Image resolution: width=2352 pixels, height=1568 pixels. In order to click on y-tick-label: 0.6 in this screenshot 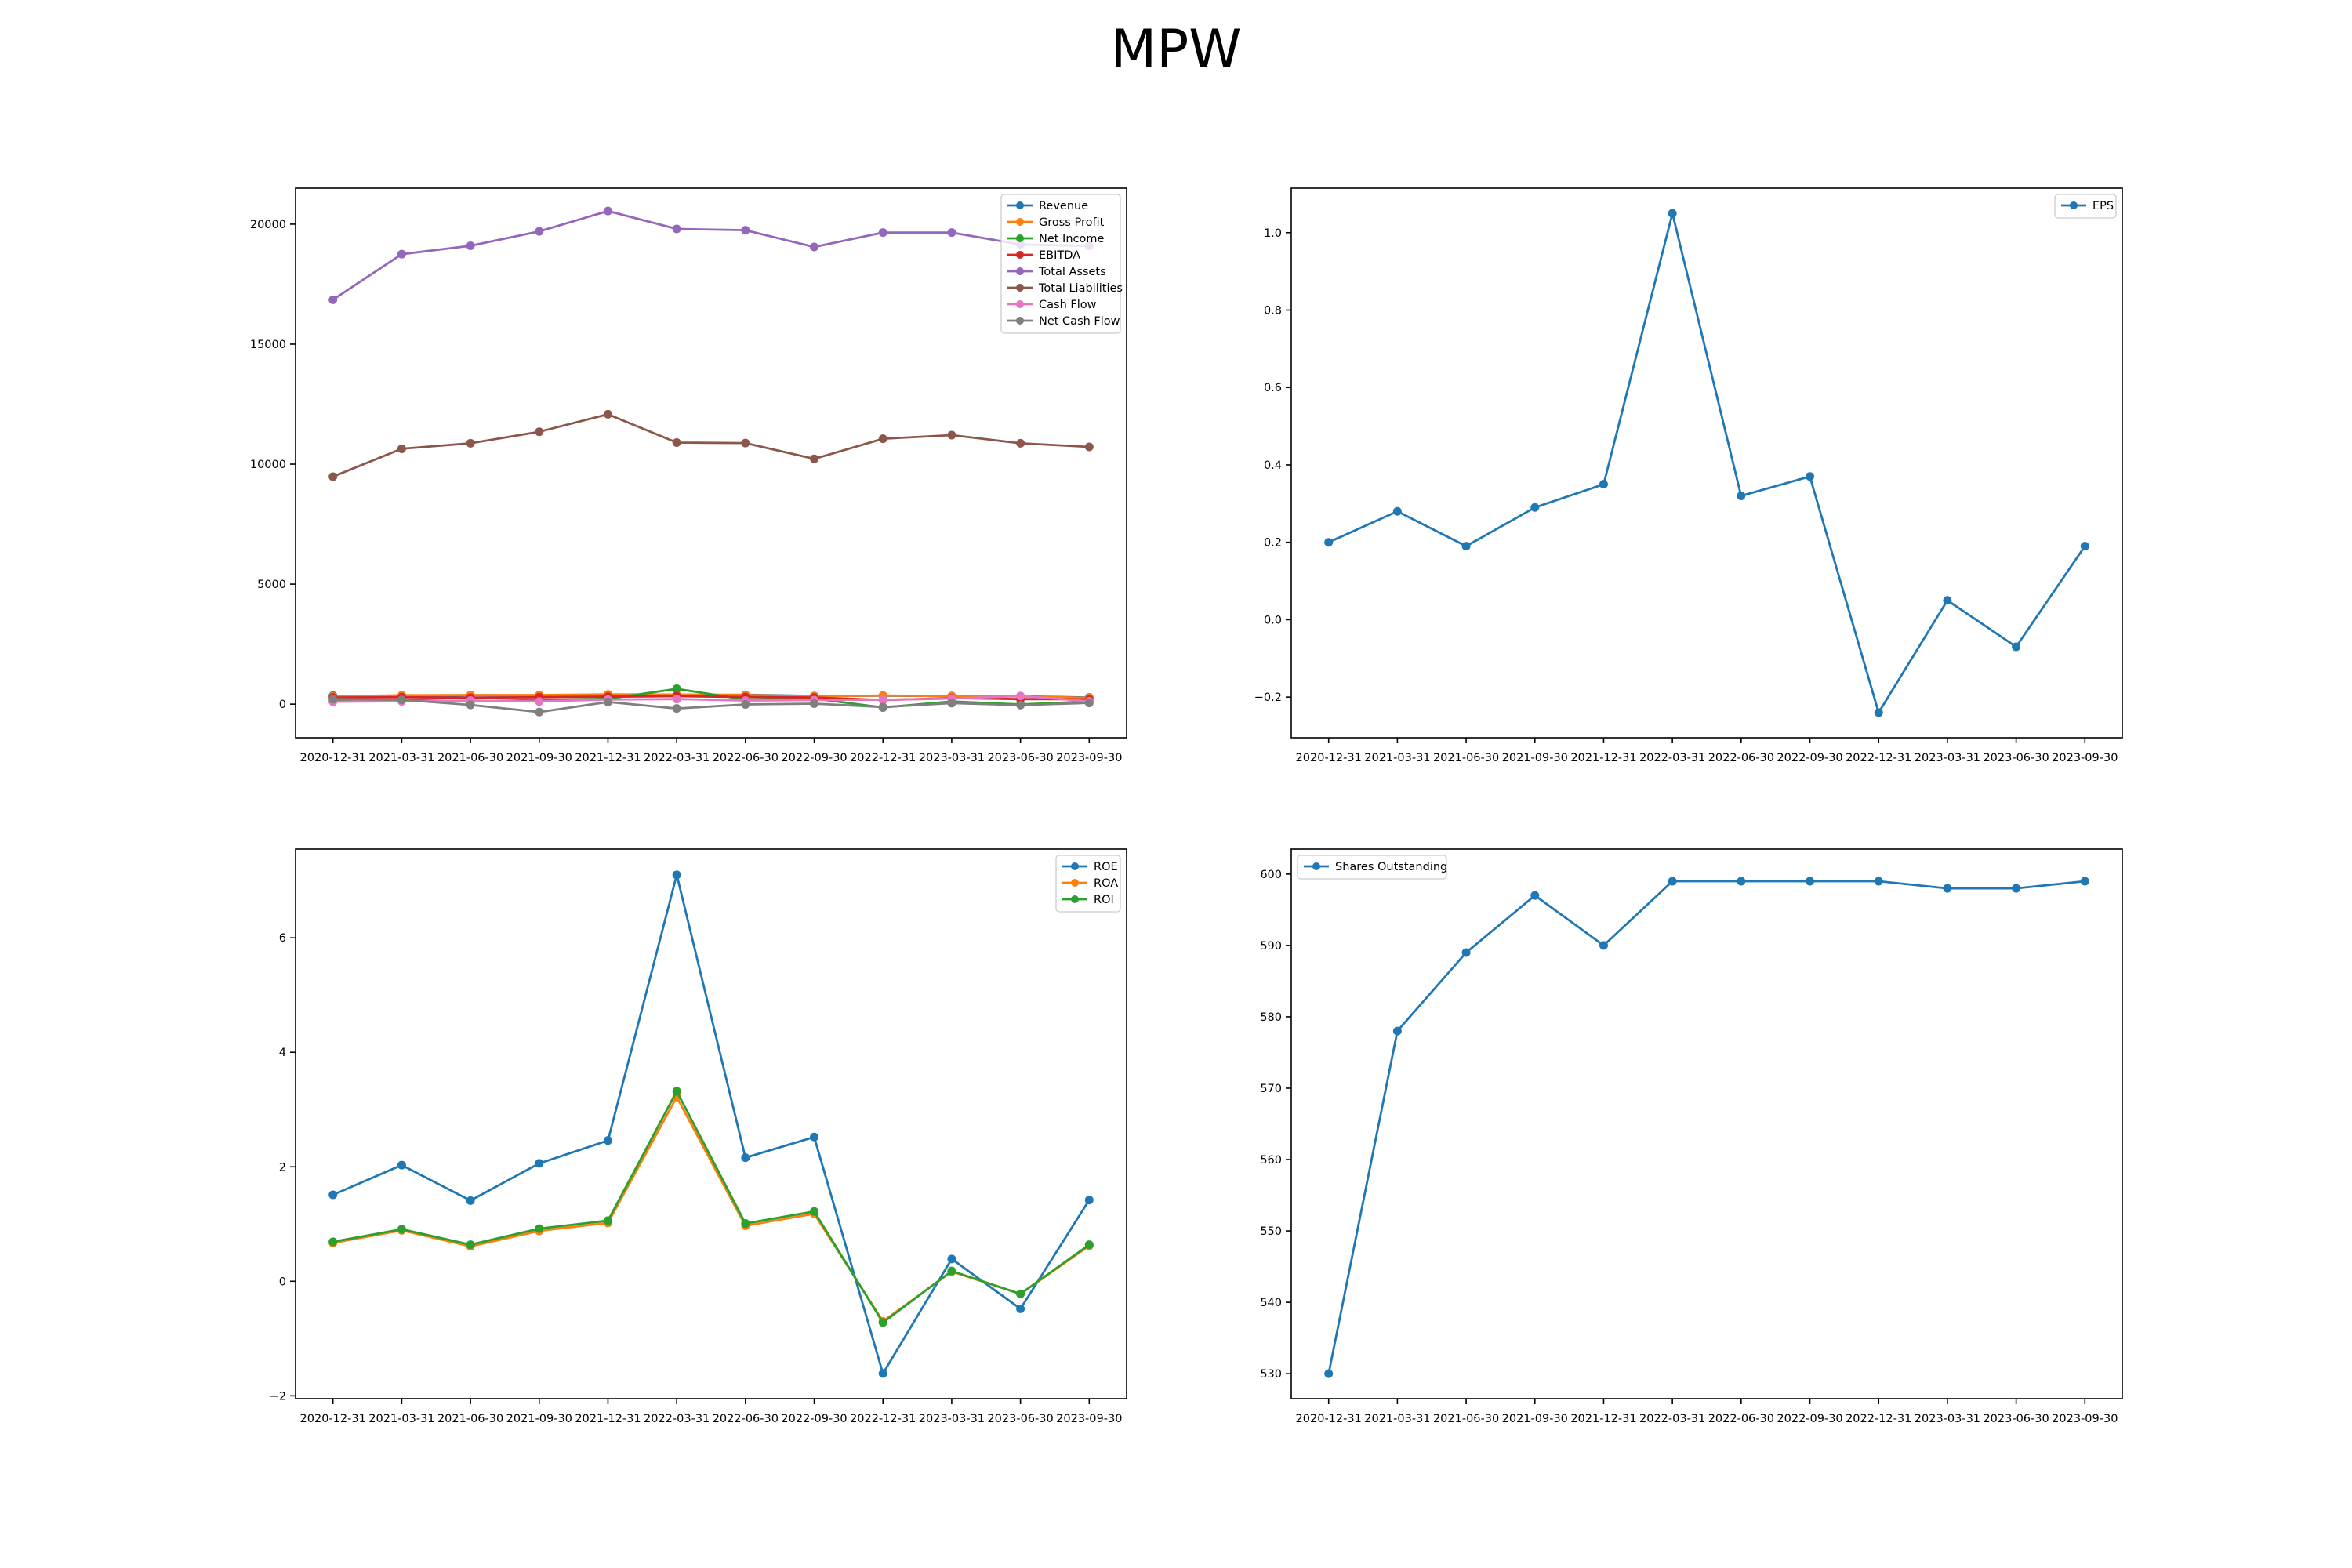, I will do `click(1273, 388)`.